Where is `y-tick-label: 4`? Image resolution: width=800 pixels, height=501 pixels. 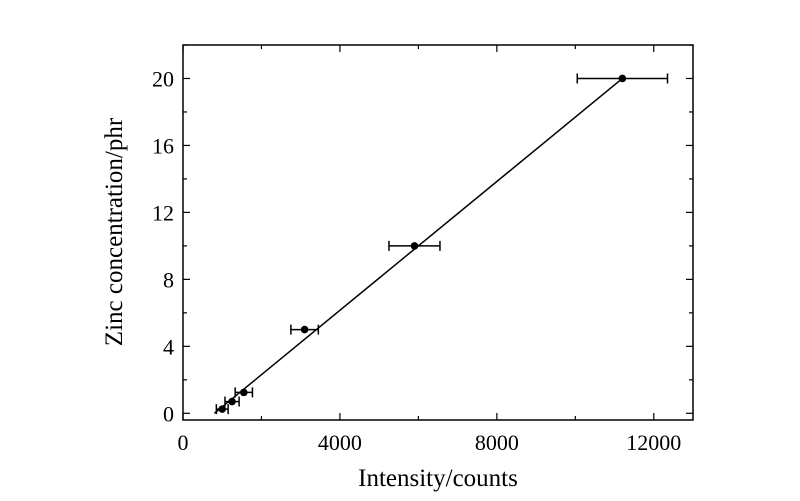
y-tick-label: 4 is located at coordinates (168, 346).